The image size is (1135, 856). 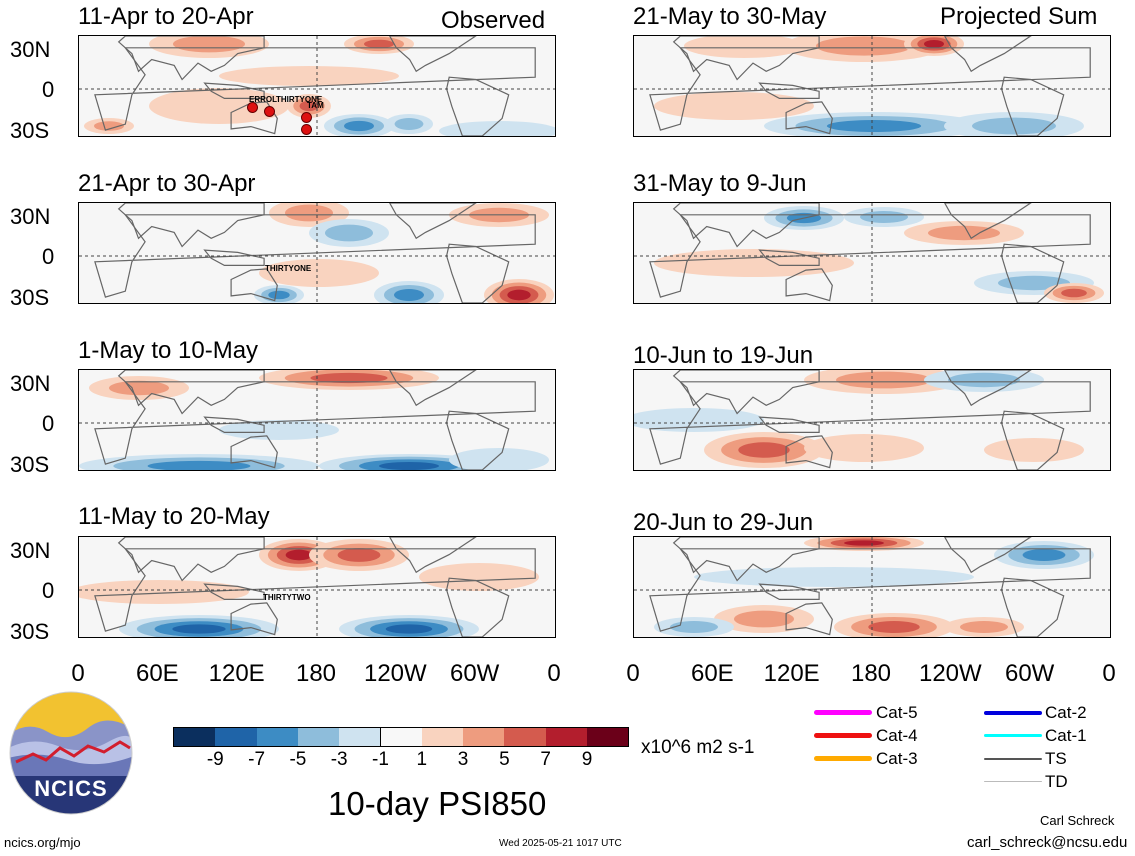 I want to click on colorbar-frame, so click(x=401, y=737).